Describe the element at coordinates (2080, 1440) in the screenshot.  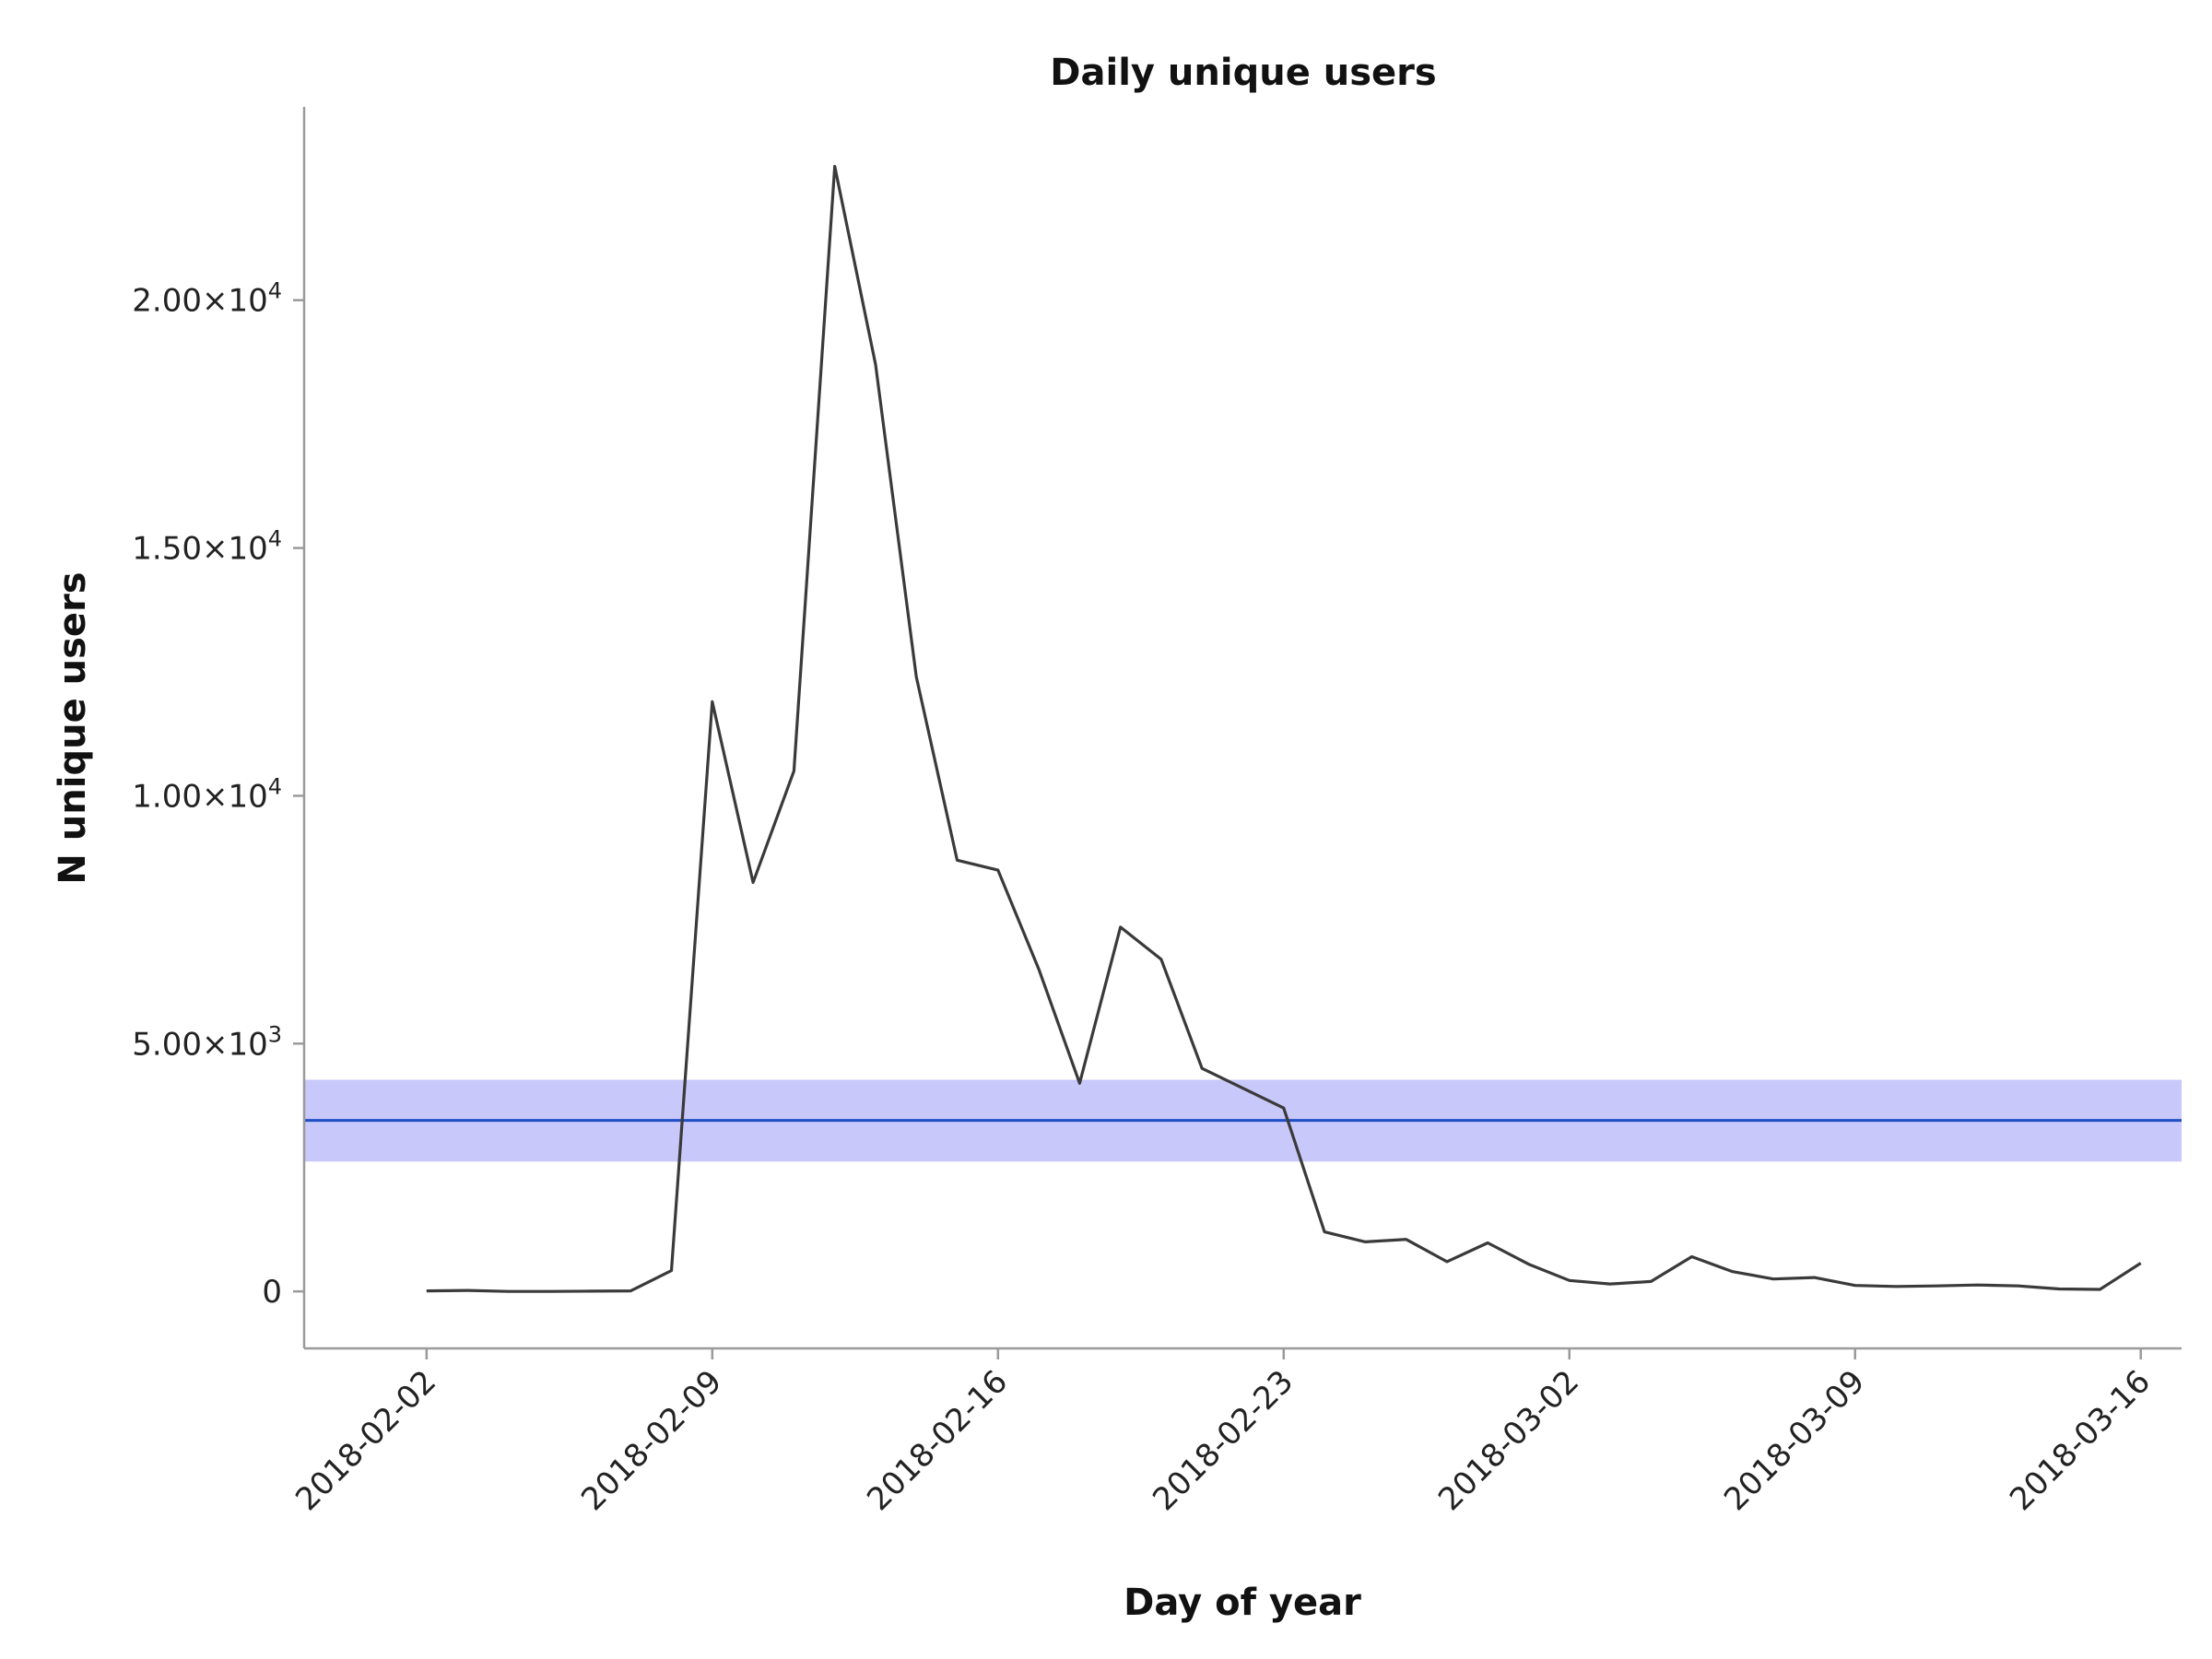
I see `x-tick-label: 2018-03-16` at that location.